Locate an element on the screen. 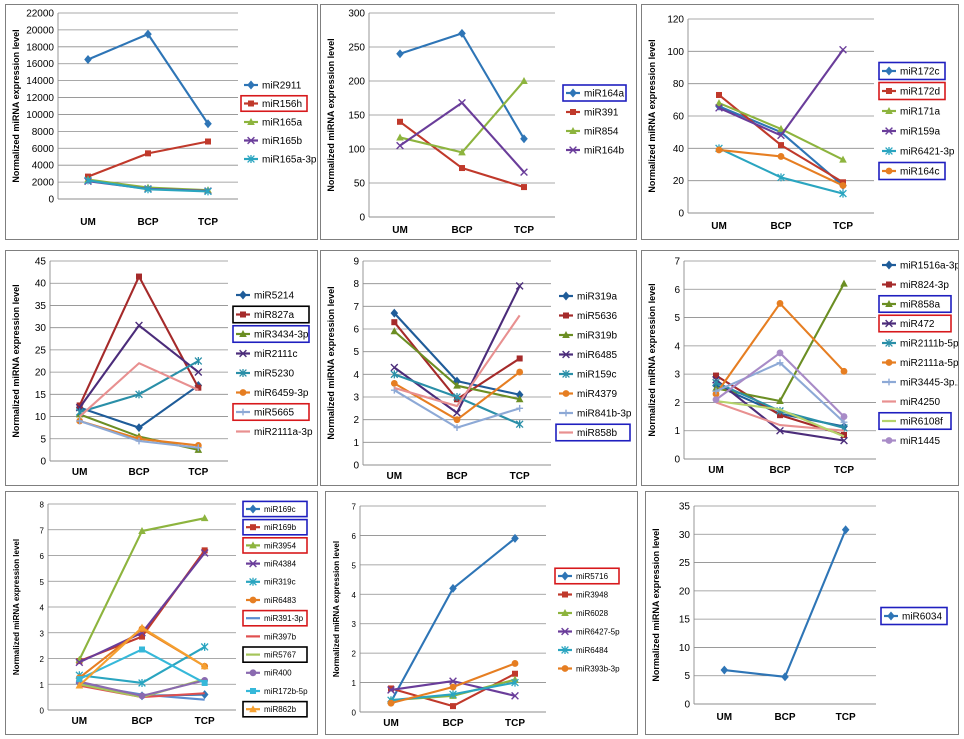 This screenshot has height=739, width=964. y-tick-label: 35 is located at coordinates (41, 306).